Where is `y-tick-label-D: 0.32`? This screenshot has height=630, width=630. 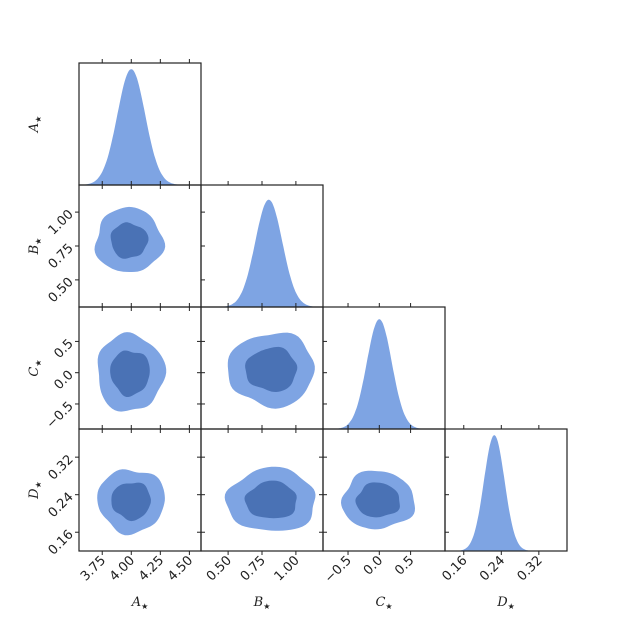
y-tick-label-D: 0.32 is located at coordinates (61, 467).